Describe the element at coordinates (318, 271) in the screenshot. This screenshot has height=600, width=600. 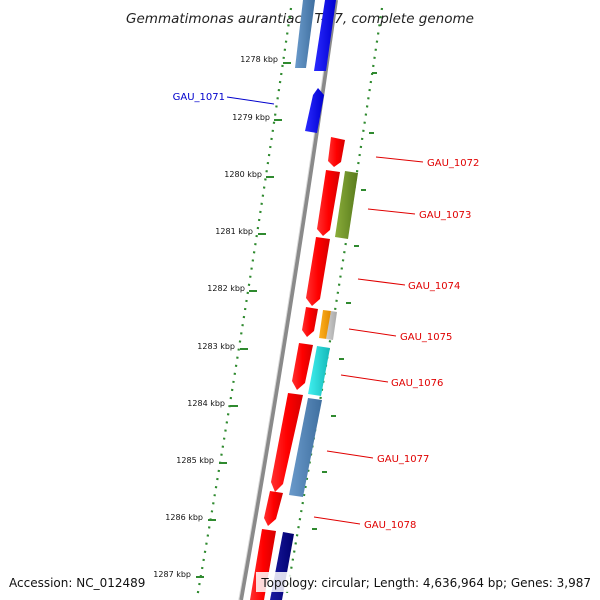
I see `gene-feature-1074-arrow` at that location.